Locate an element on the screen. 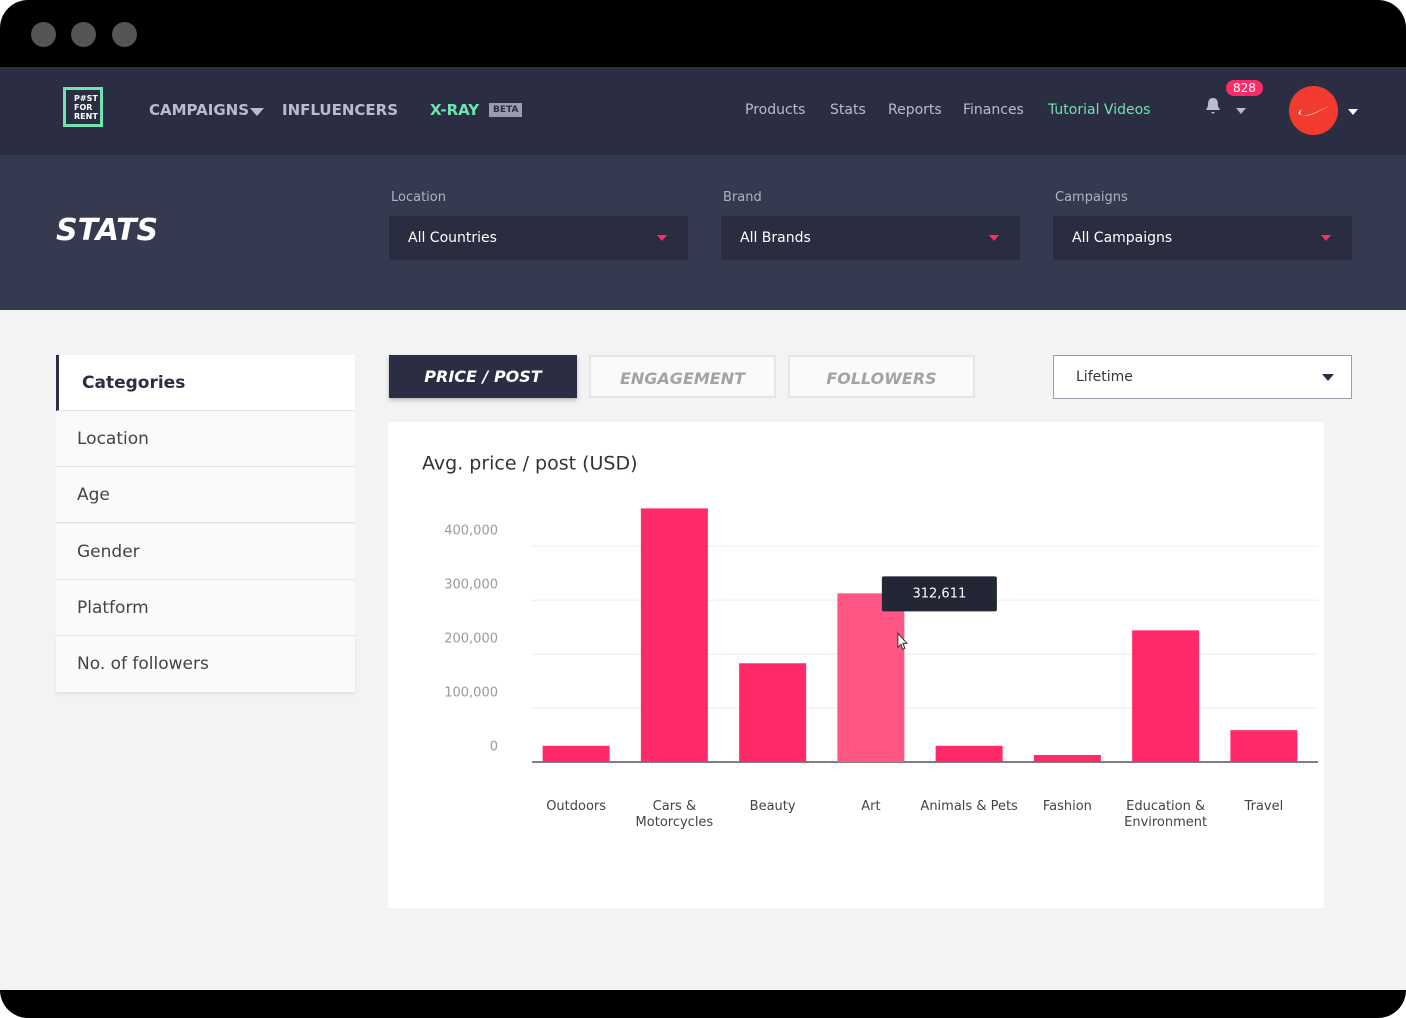 The width and height of the screenshot is (1406, 1018). y-tick-label: 300,000 is located at coordinates (471, 585).